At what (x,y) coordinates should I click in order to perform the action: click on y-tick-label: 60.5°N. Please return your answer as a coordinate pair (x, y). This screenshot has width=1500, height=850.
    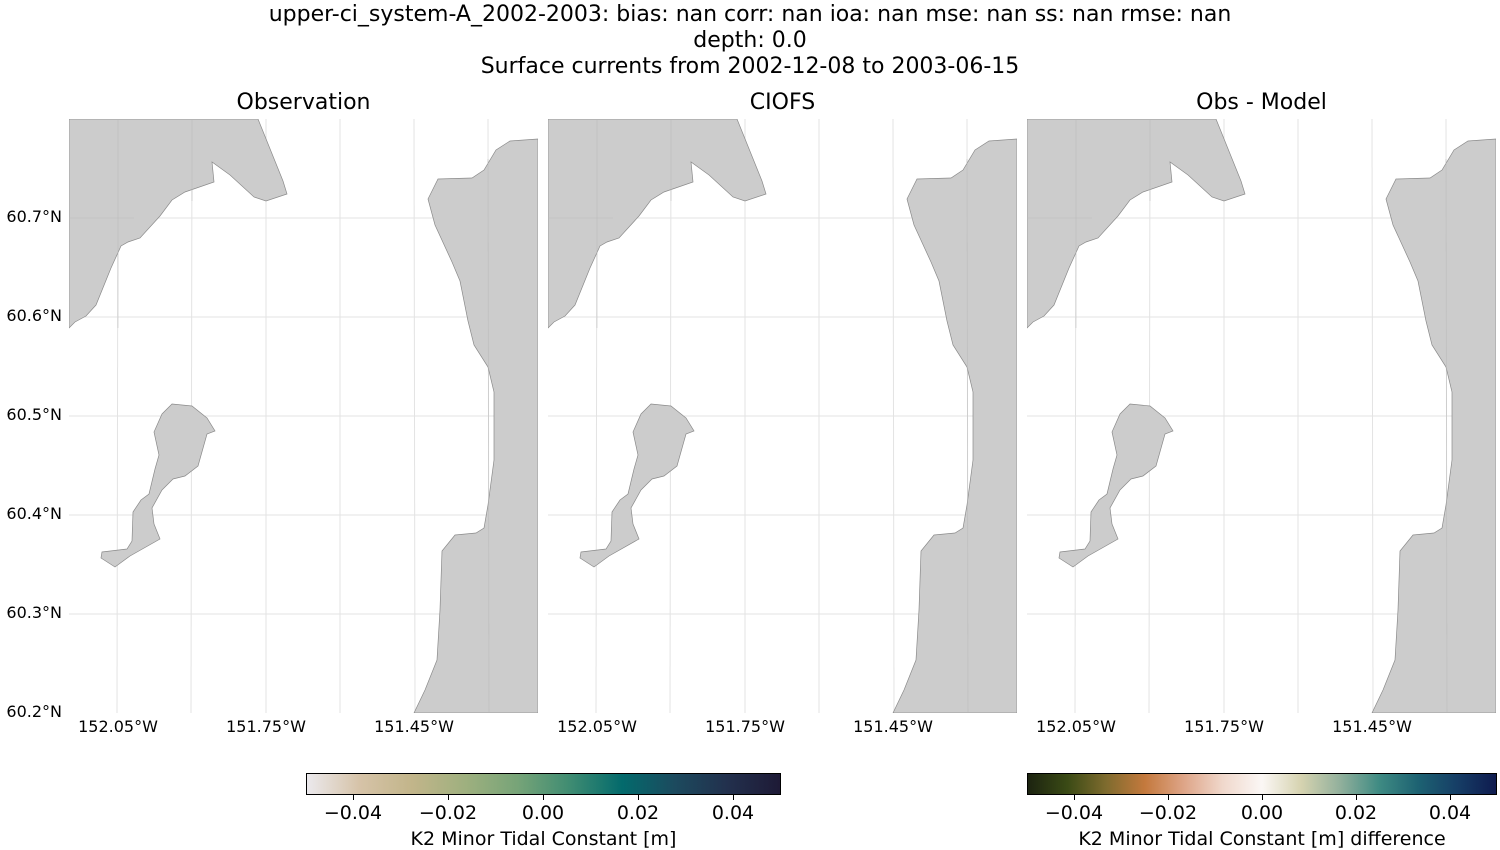
    Looking at the image, I should click on (34, 414).